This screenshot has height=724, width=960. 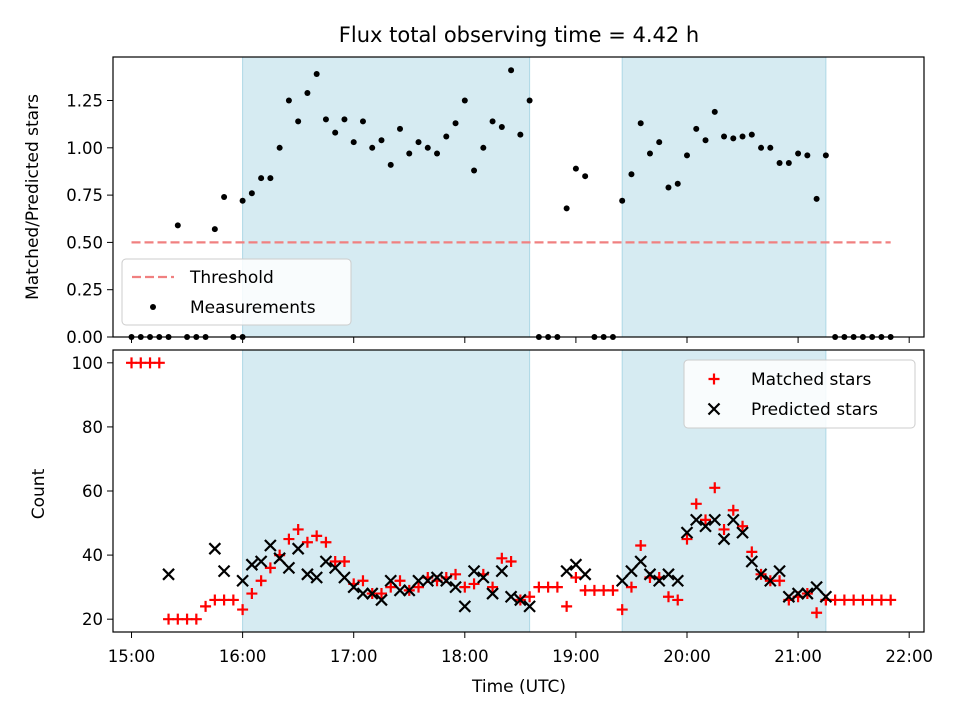 I want to click on y-tick-label: 0.50, so click(x=84, y=242).